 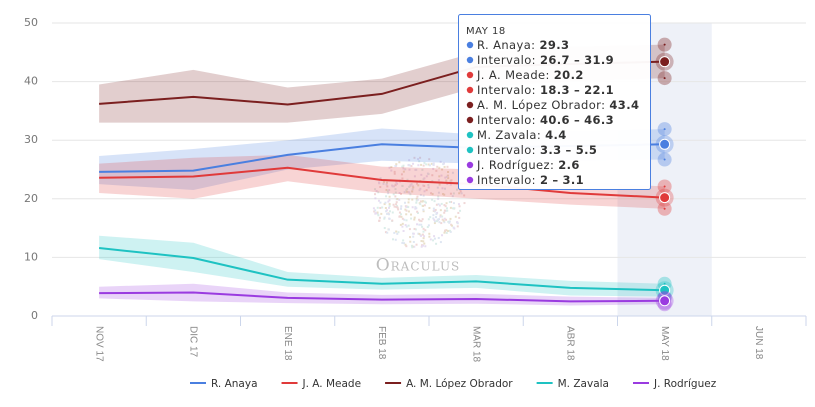 I want to click on tooltip-row: Intervalo: 26.7–31.9, so click(x=545, y=60).